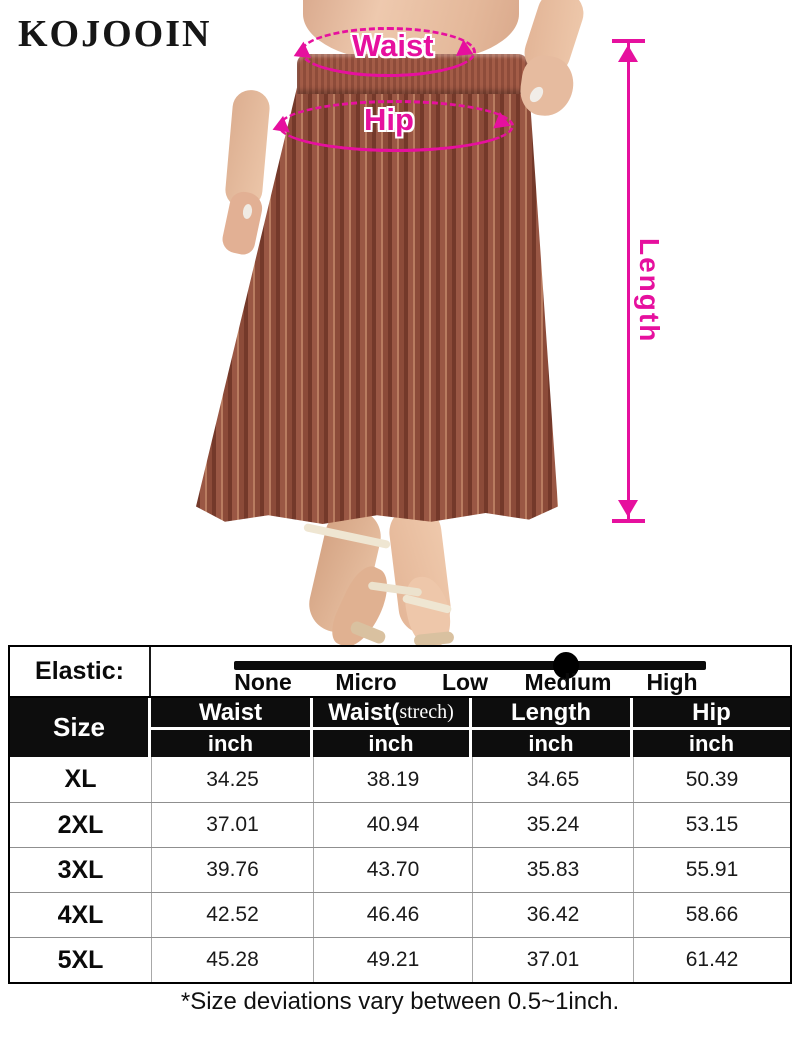  I want to click on unit-length: inch, so click(552, 743).